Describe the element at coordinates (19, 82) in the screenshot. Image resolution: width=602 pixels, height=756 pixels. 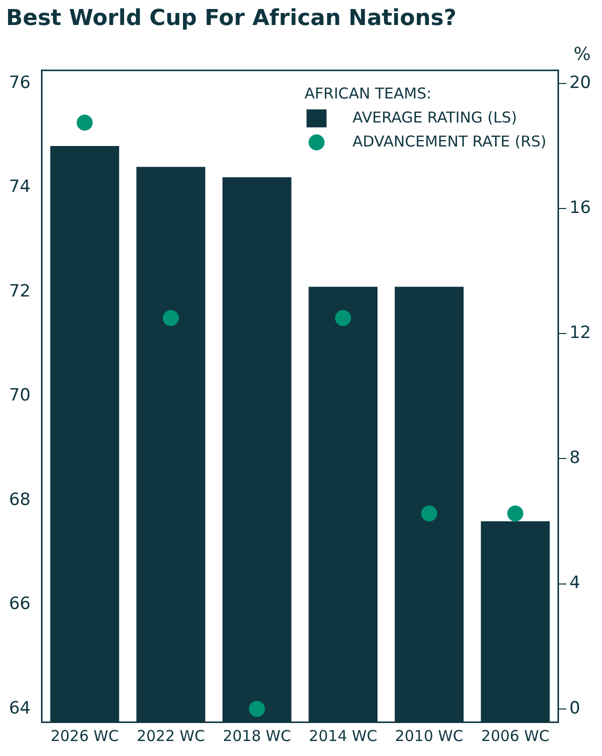
I see `y-tick-label: 76` at that location.